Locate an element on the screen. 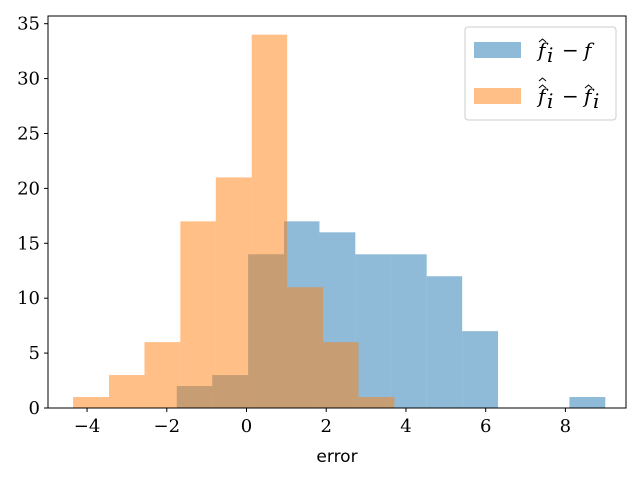  legend-swatch-series2 is located at coordinates (497, 96).